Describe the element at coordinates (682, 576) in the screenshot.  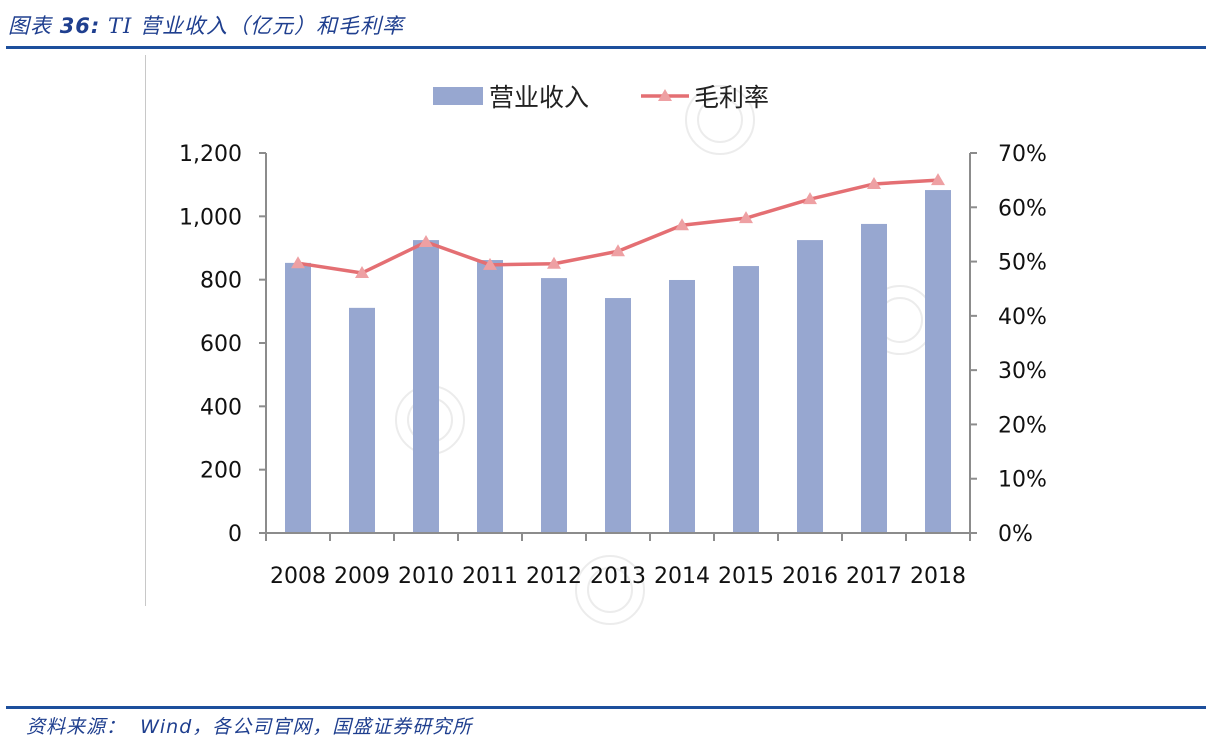
I see `x-axis-tick-label: 2014` at that location.